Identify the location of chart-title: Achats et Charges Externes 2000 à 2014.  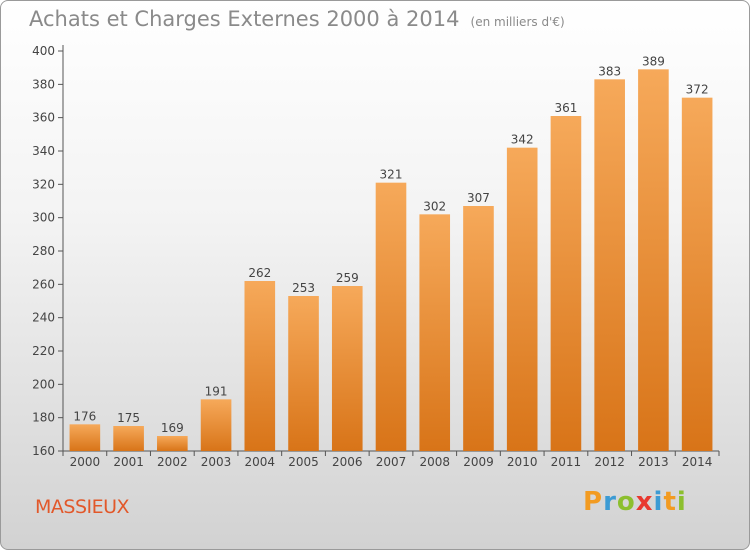
(244, 19).